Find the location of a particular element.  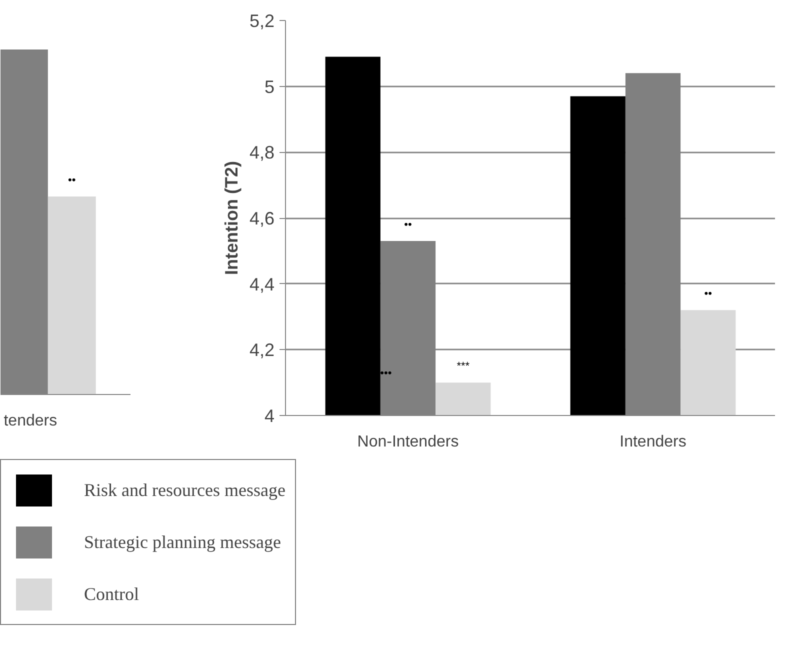

y-tick-label: 4,6 is located at coordinates (262, 218).